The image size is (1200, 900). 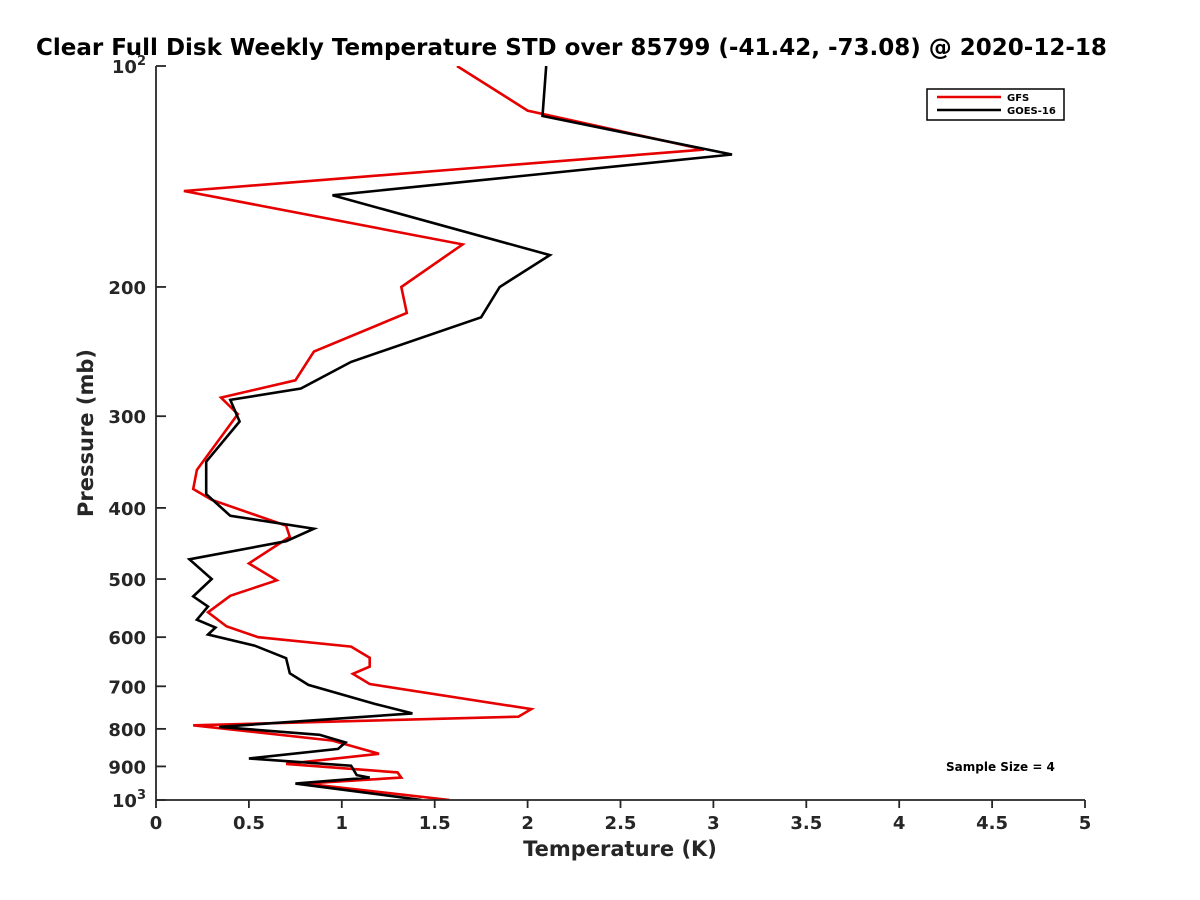 I want to click on x-tick-label: 2.5, so click(x=621, y=823).